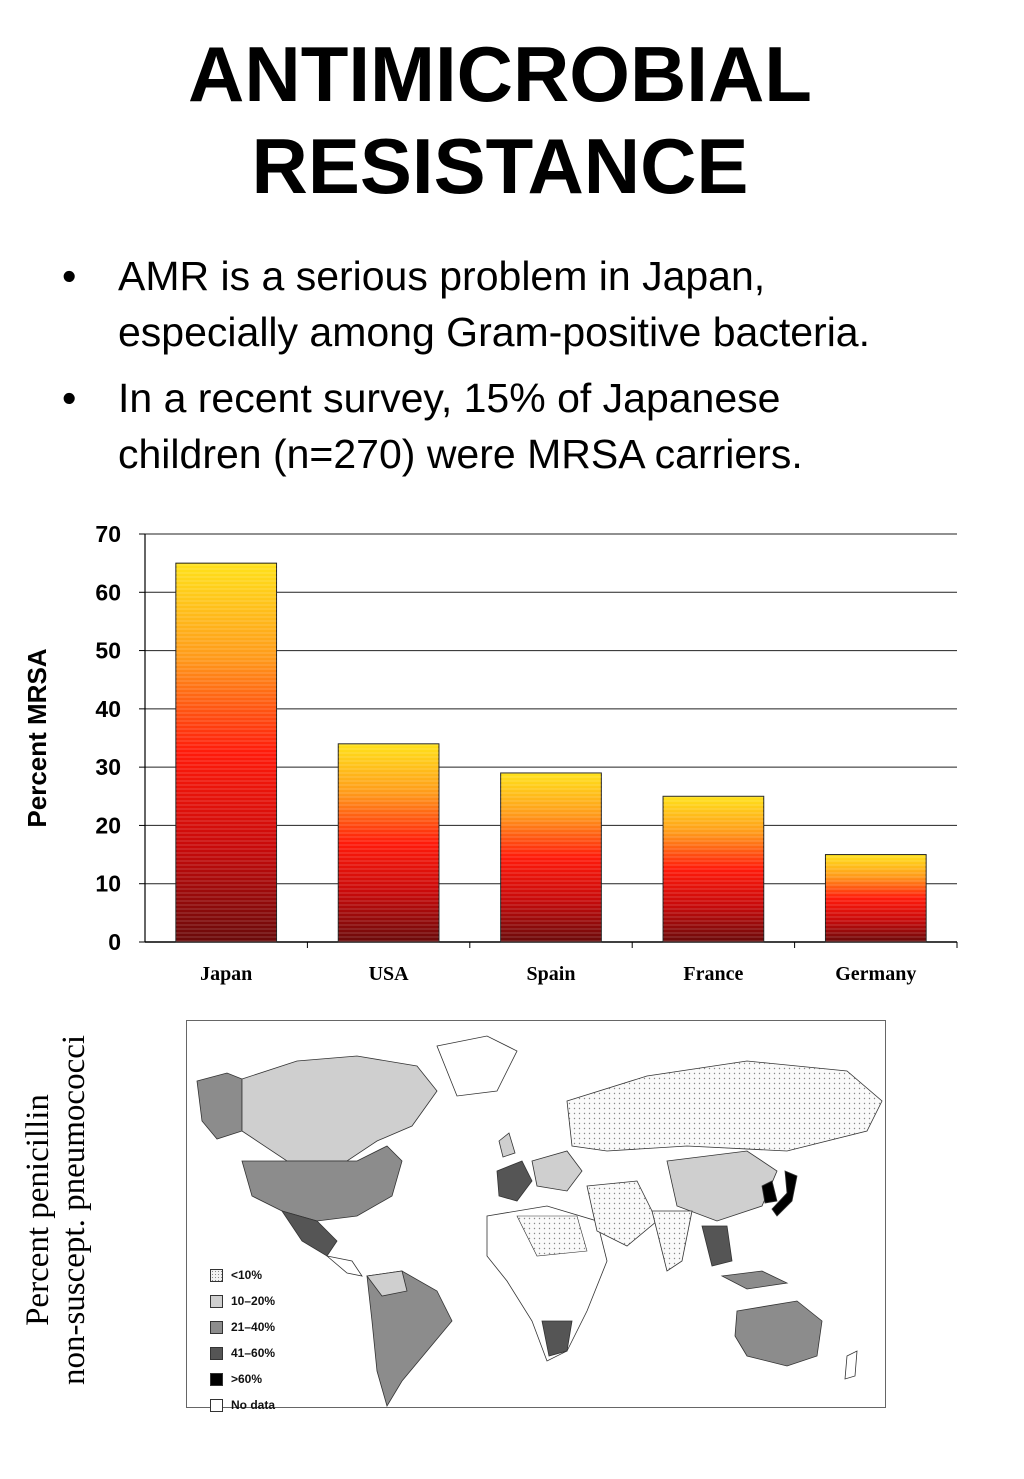  What do you see at coordinates (494, 332) in the screenshot?
I see `bullet-line: especially among Gram-positive bacteria.` at bounding box center [494, 332].